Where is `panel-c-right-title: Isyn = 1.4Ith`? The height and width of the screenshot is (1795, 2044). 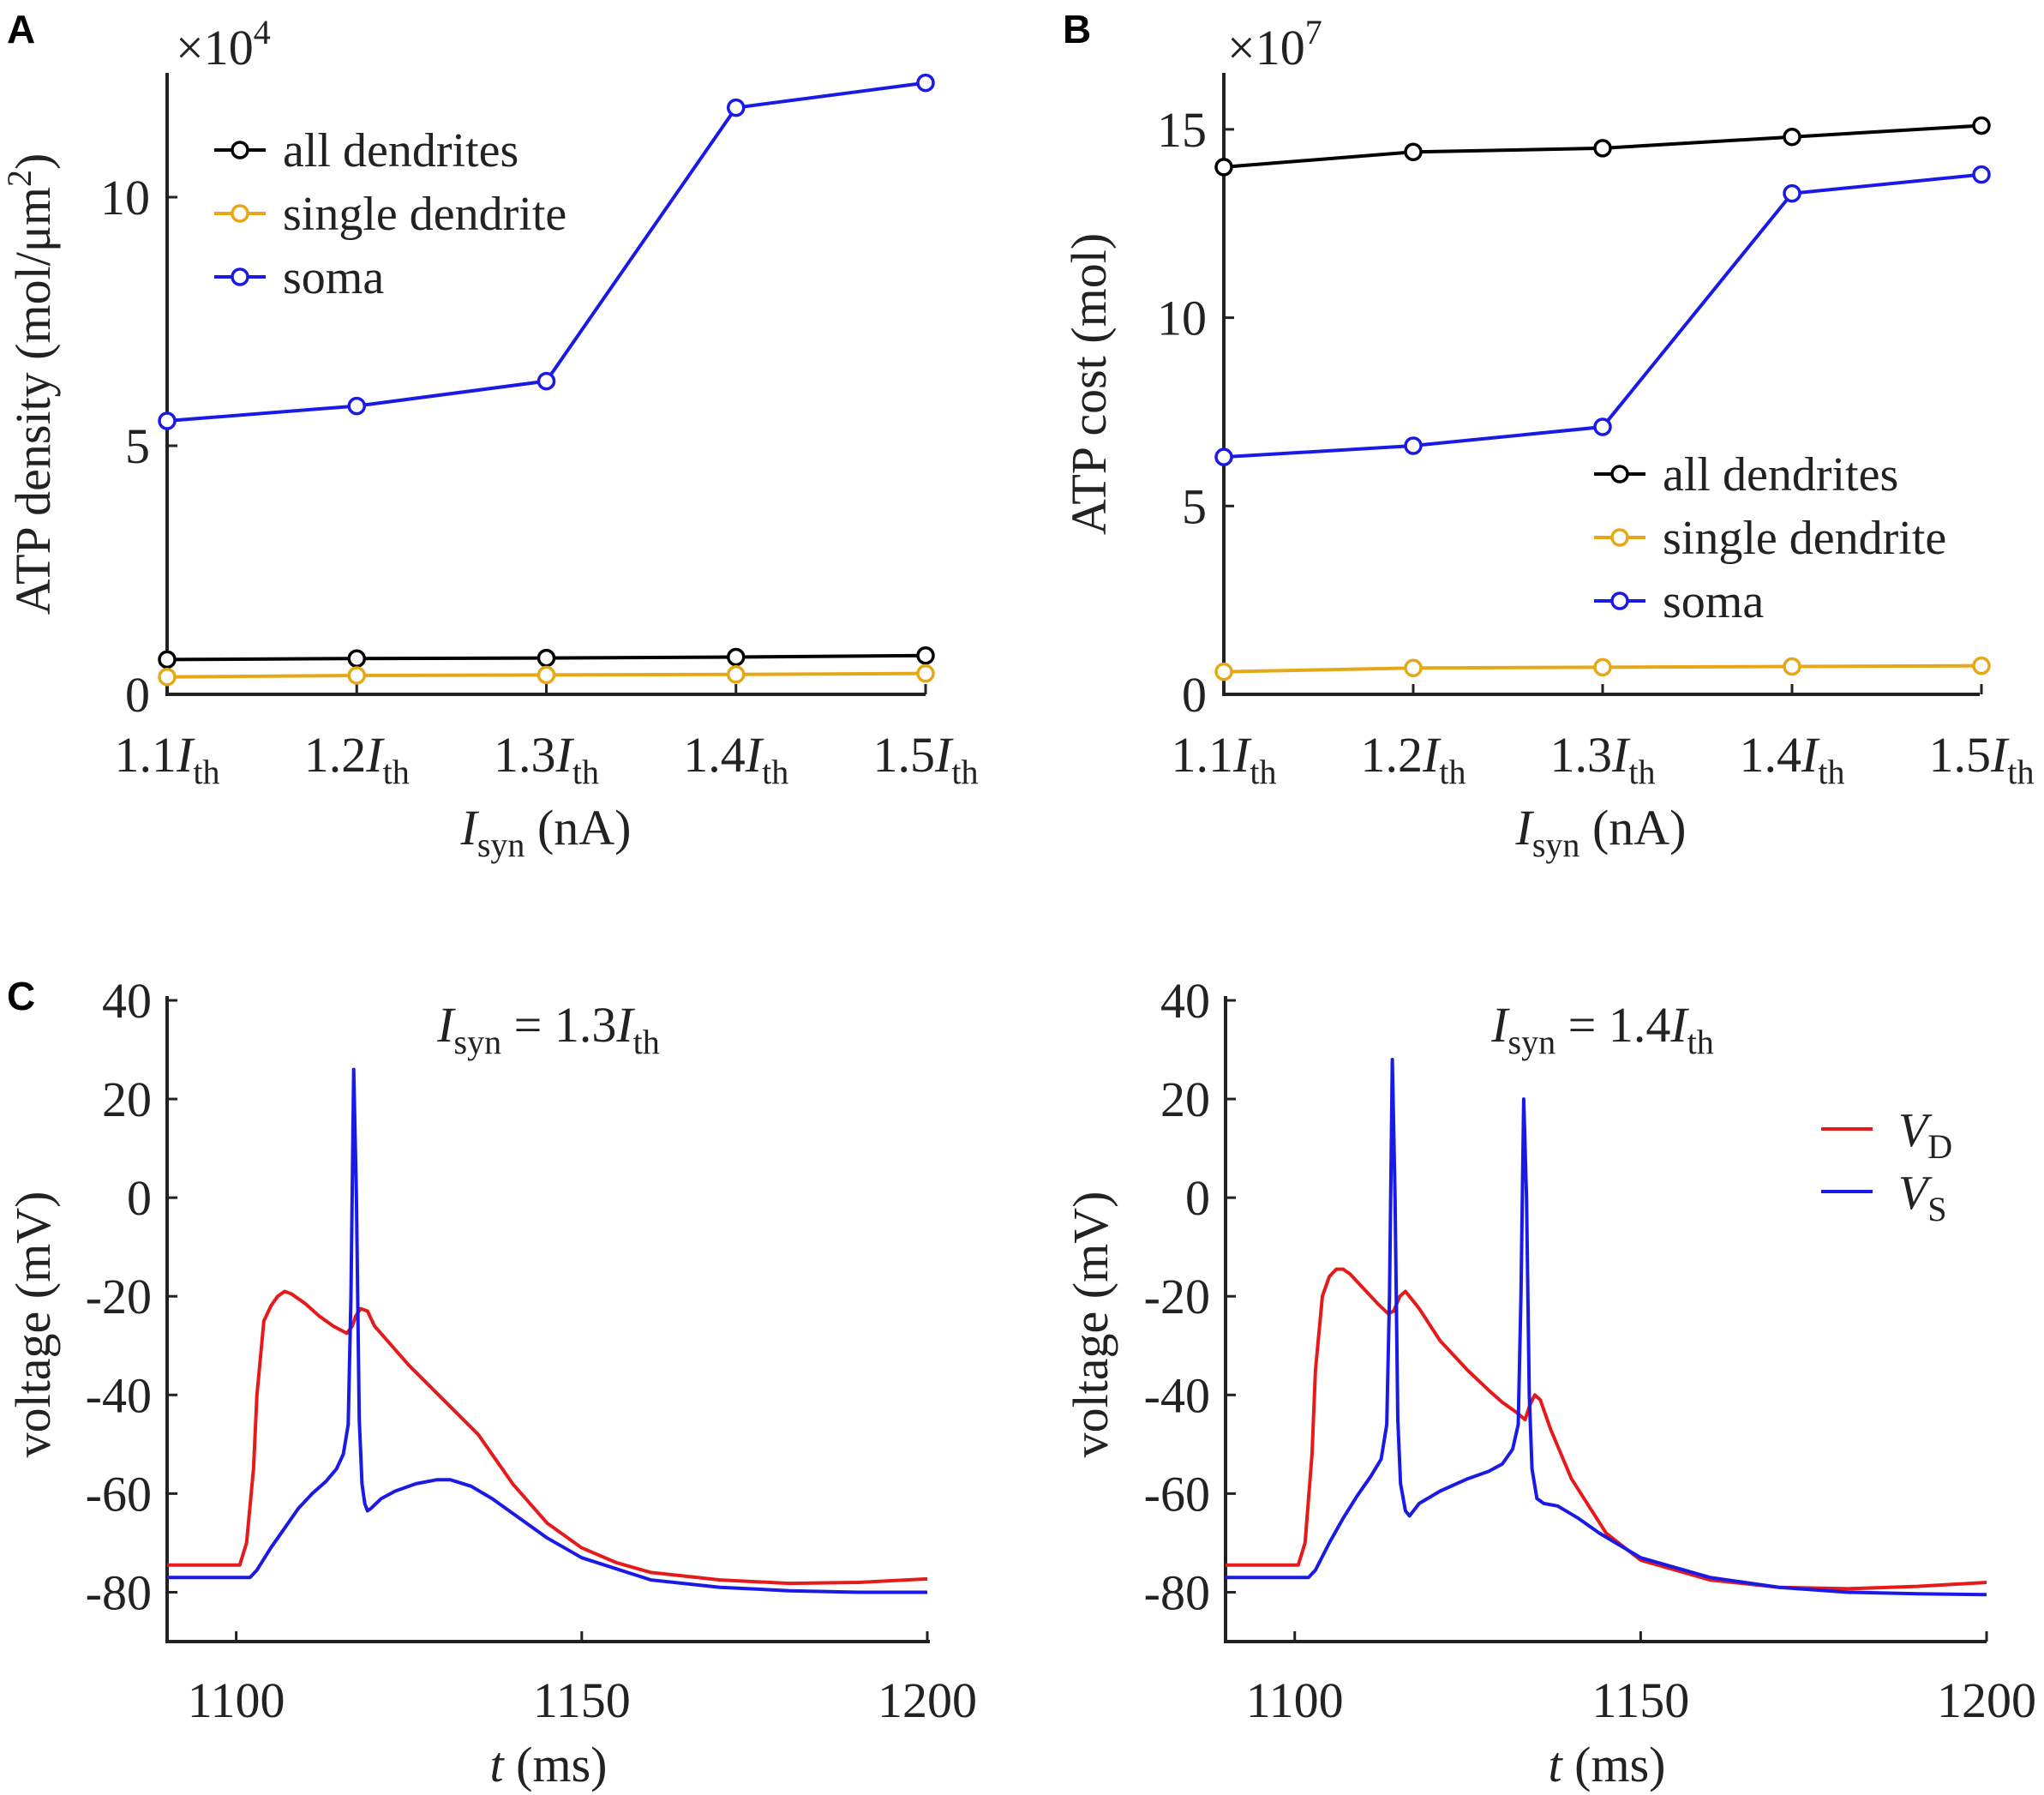 panel-c-right-title: Isyn = 1.4Ith is located at coordinates (1602, 1029).